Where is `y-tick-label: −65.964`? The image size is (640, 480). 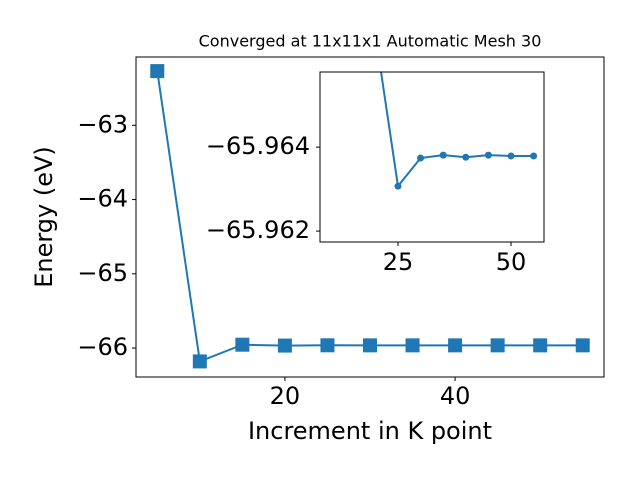 y-tick-label: −65.964 is located at coordinates (258, 146).